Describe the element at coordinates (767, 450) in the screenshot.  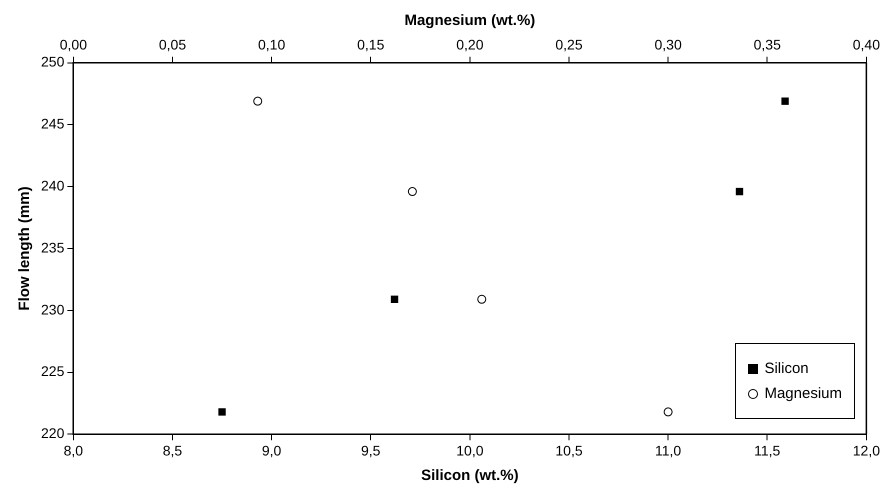
I see `x-tick-label: 11,5` at that location.